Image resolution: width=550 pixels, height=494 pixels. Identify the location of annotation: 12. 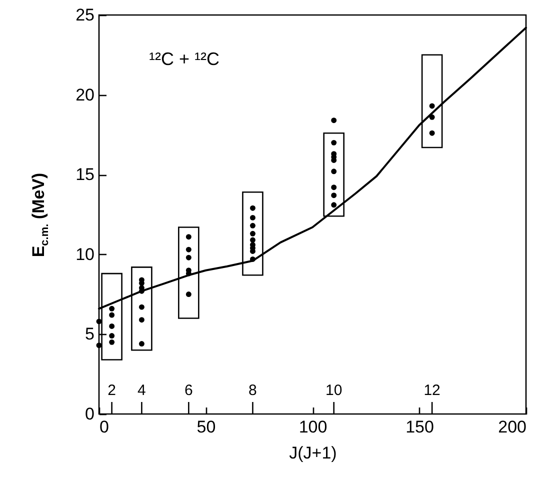
(432, 390).